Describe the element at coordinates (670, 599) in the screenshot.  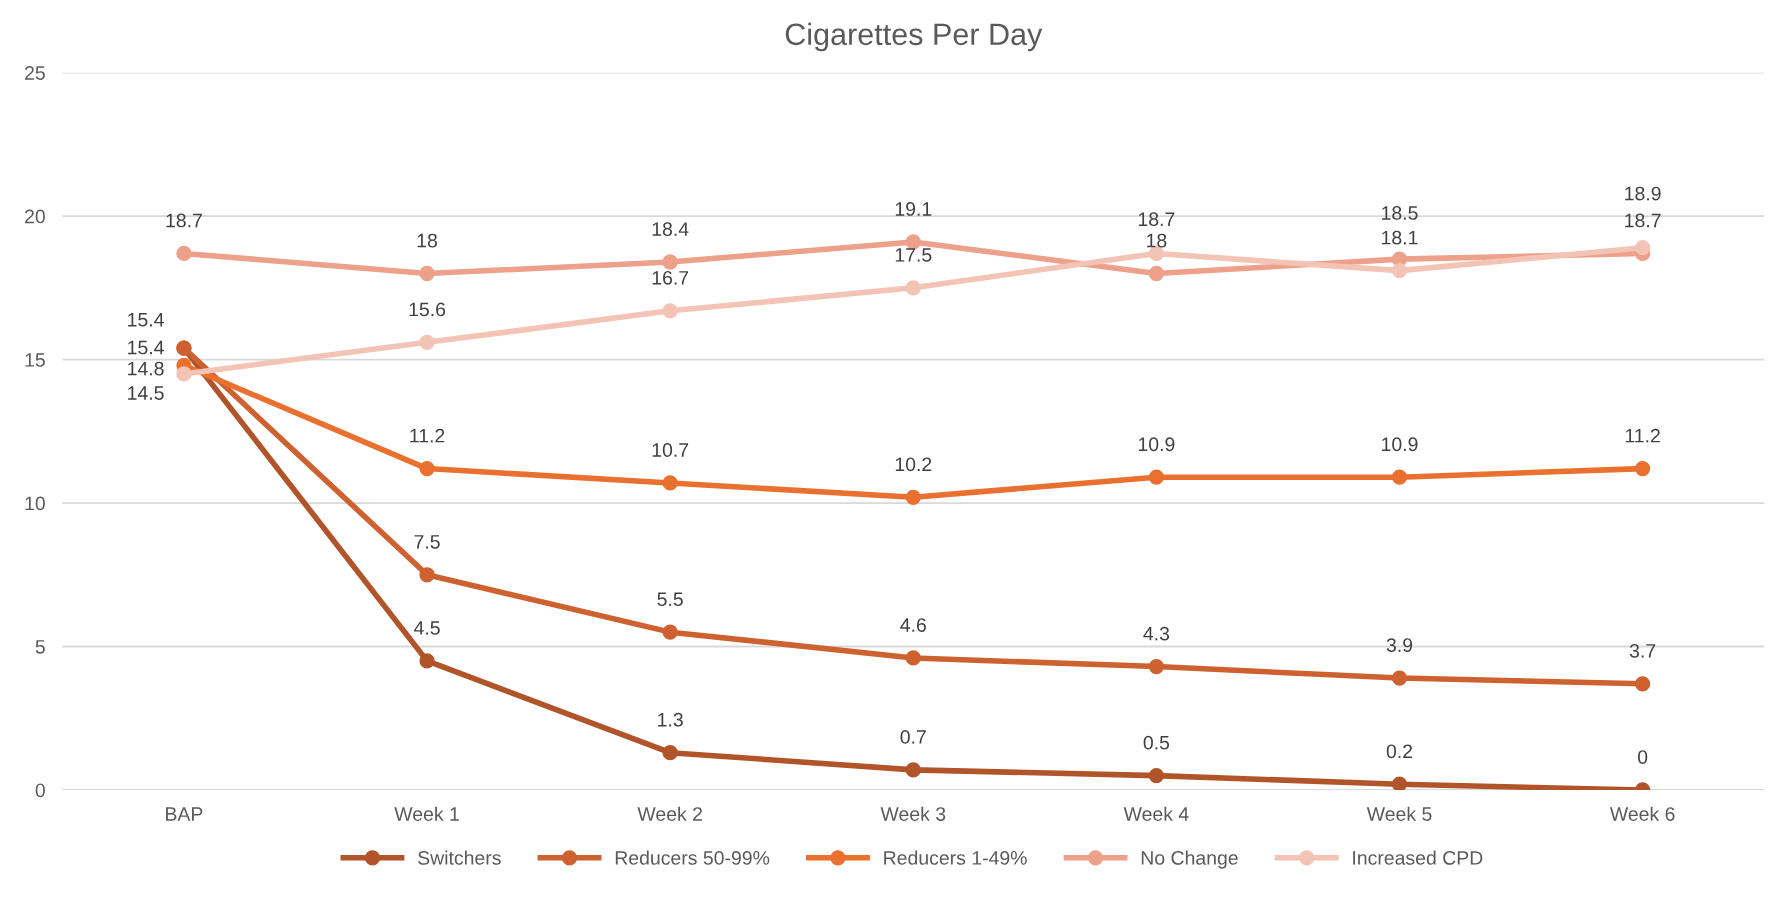
I see `data-label: 5.5` at that location.